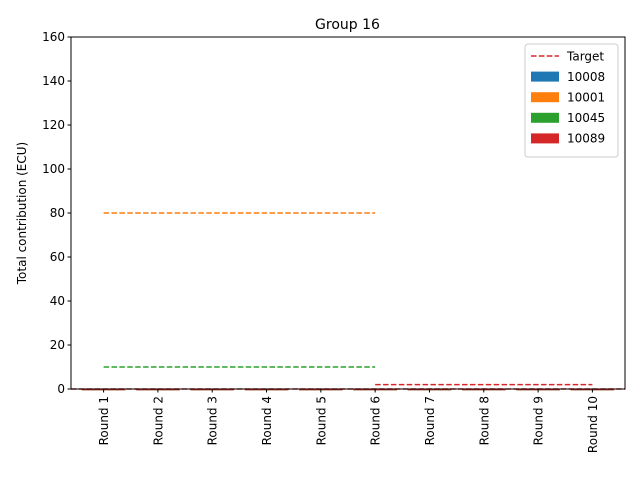 This screenshot has width=640, height=484. I want to click on y-tick-label-100: 100, so click(53, 169).